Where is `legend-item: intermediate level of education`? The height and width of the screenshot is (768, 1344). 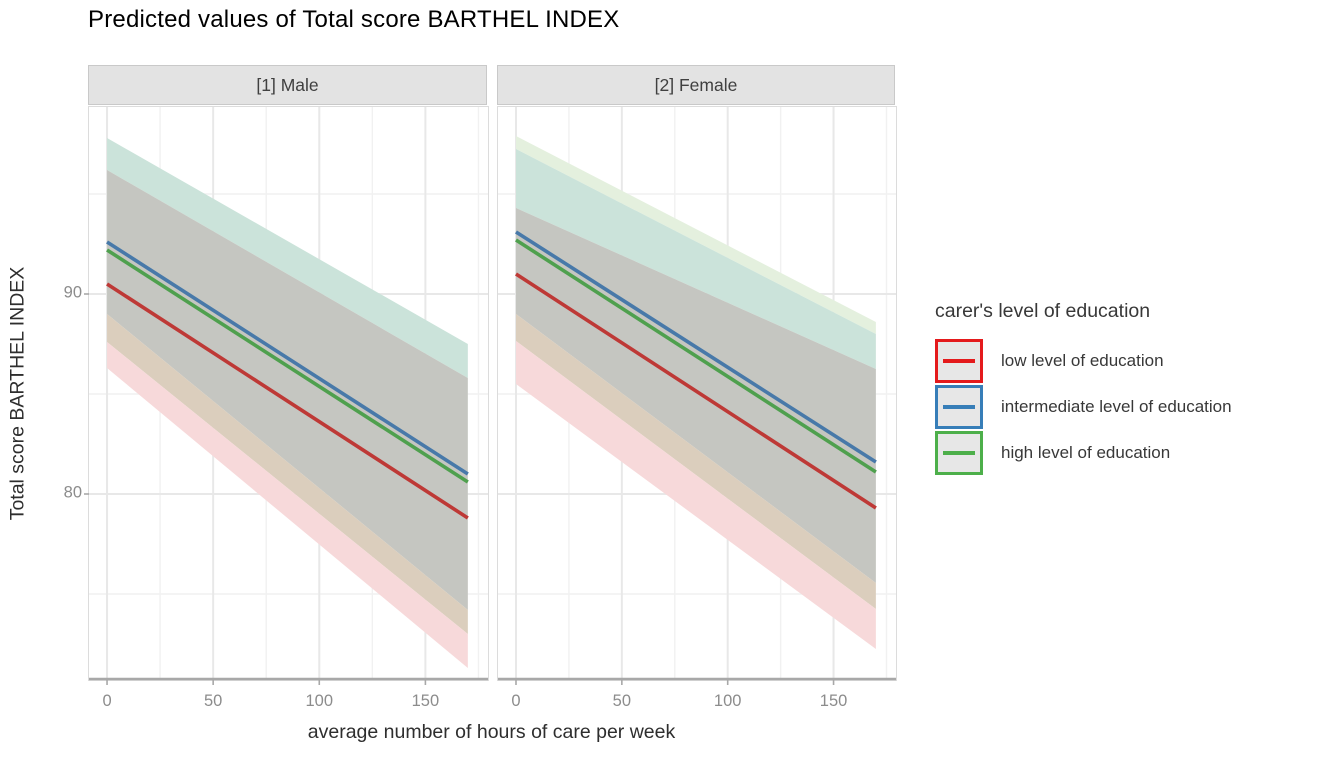
legend-item: intermediate level of education is located at coordinates (1083, 407).